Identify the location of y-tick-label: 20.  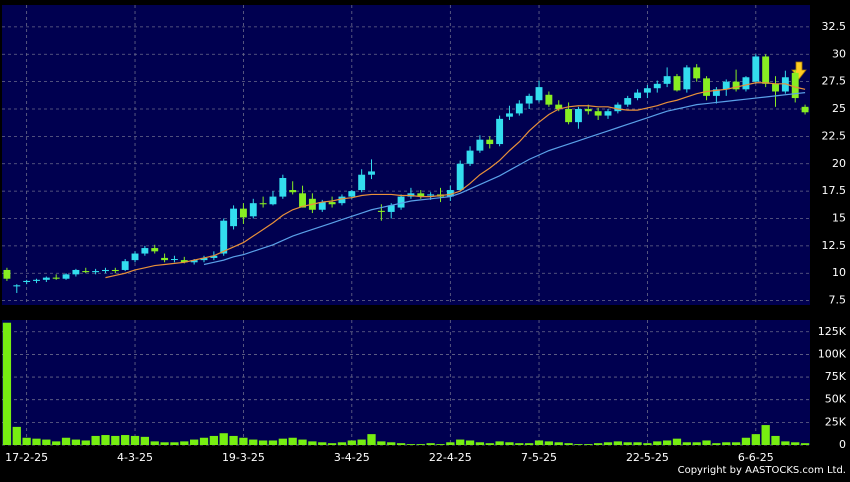
(839, 163).